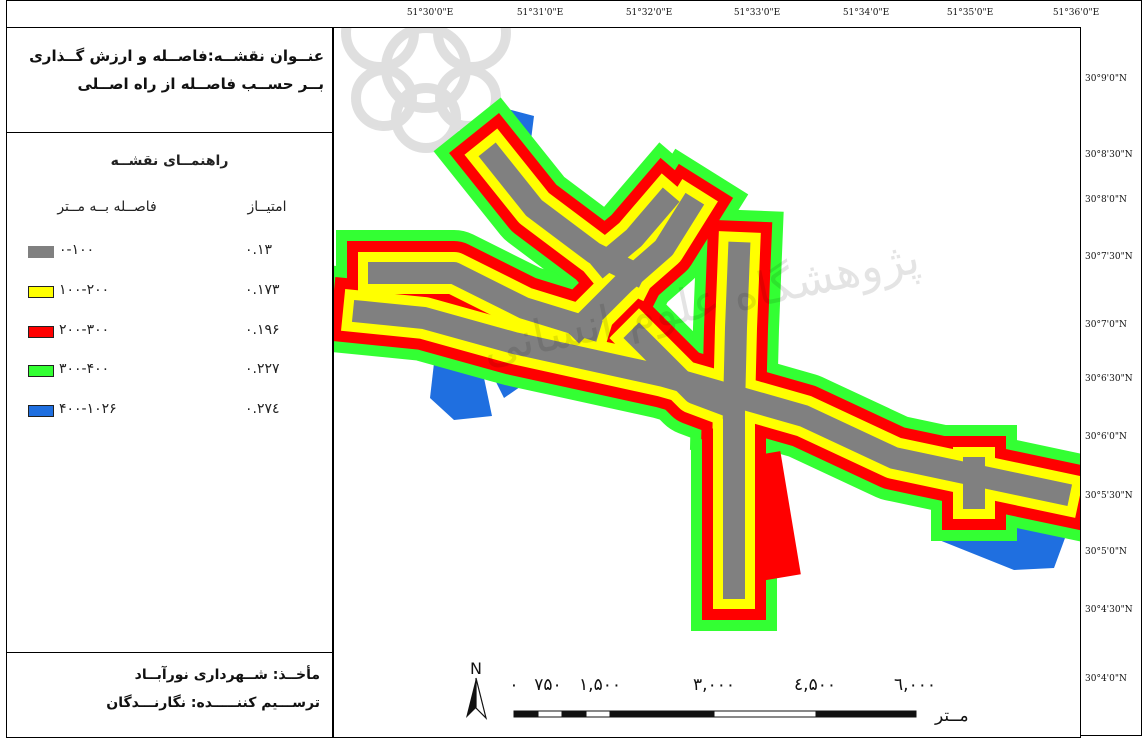 This screenshot has height=742, width=1147. Describe the element at coordinates (213, 703) in the screenshot. I see `author-line: ترســـیم کننـــــده: نگارنـــدگان` at that location.